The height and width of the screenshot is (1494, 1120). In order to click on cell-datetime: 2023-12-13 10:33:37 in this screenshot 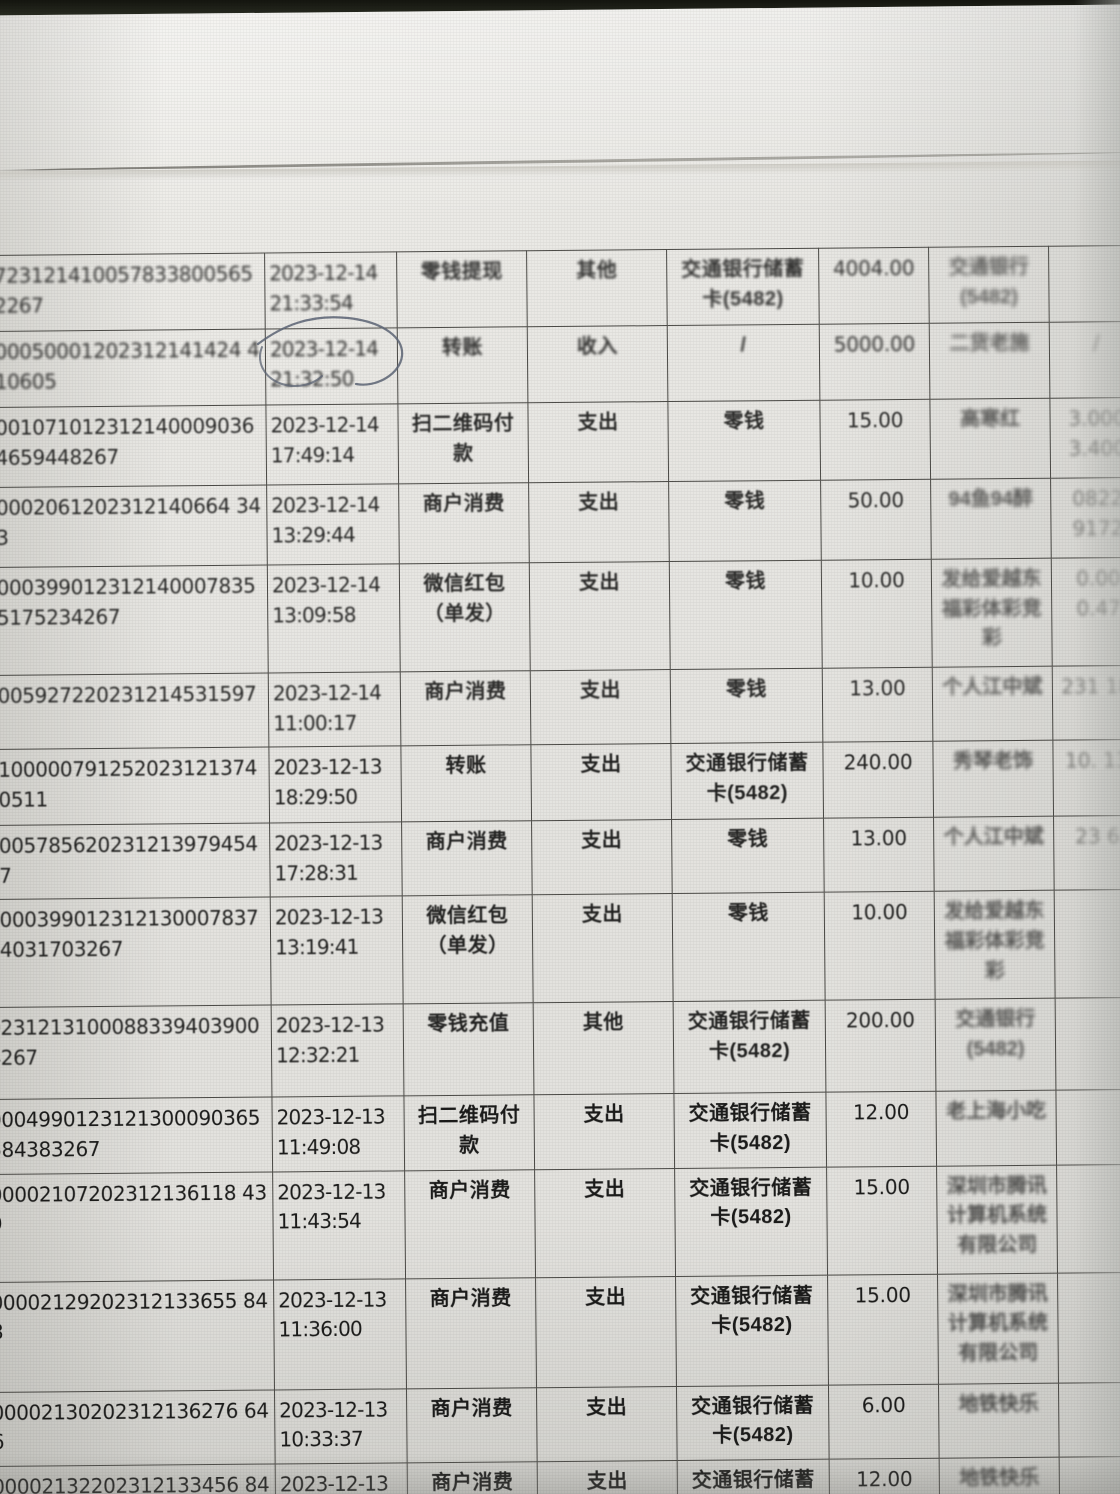, I will do `click(341, 1426)`.